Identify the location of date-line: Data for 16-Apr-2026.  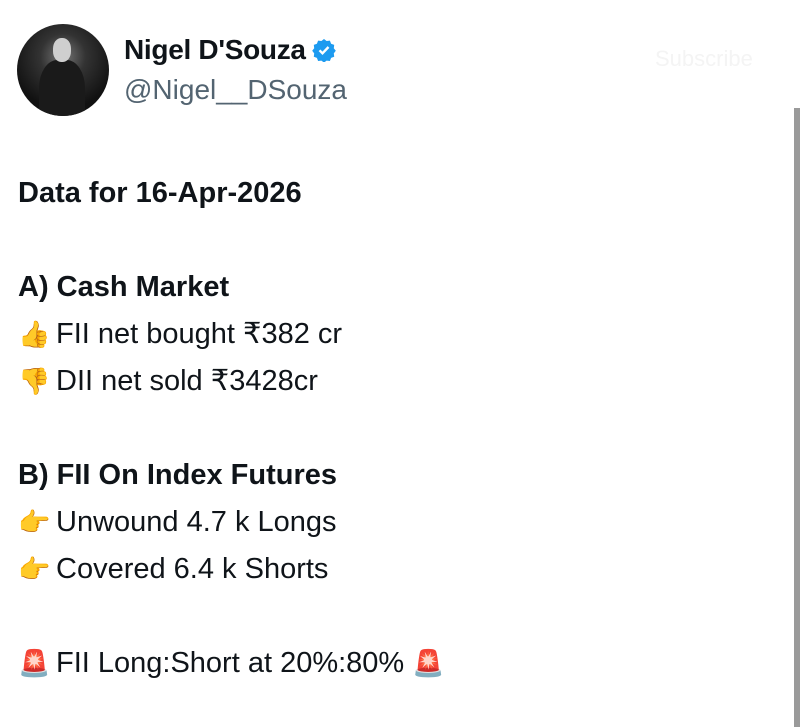
(160, 193).